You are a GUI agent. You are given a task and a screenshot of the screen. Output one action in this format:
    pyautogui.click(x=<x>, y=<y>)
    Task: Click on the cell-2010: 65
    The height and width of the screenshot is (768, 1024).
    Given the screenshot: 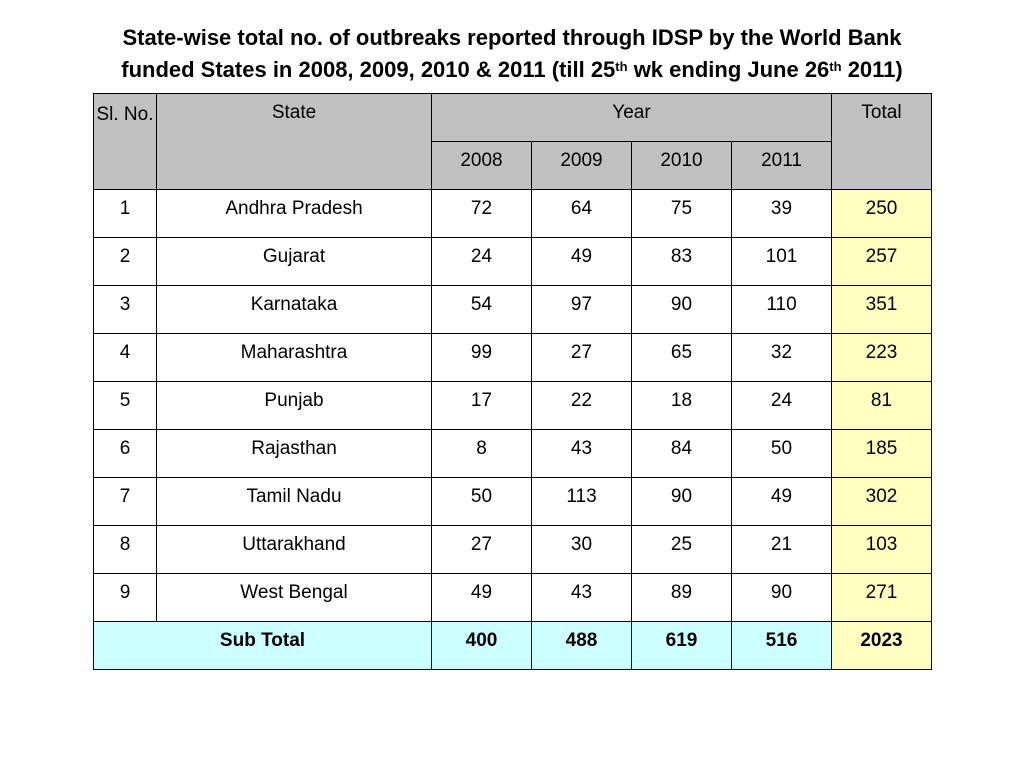 What is the action you would take?
    pyautogui.click(x=681, y=357)
    